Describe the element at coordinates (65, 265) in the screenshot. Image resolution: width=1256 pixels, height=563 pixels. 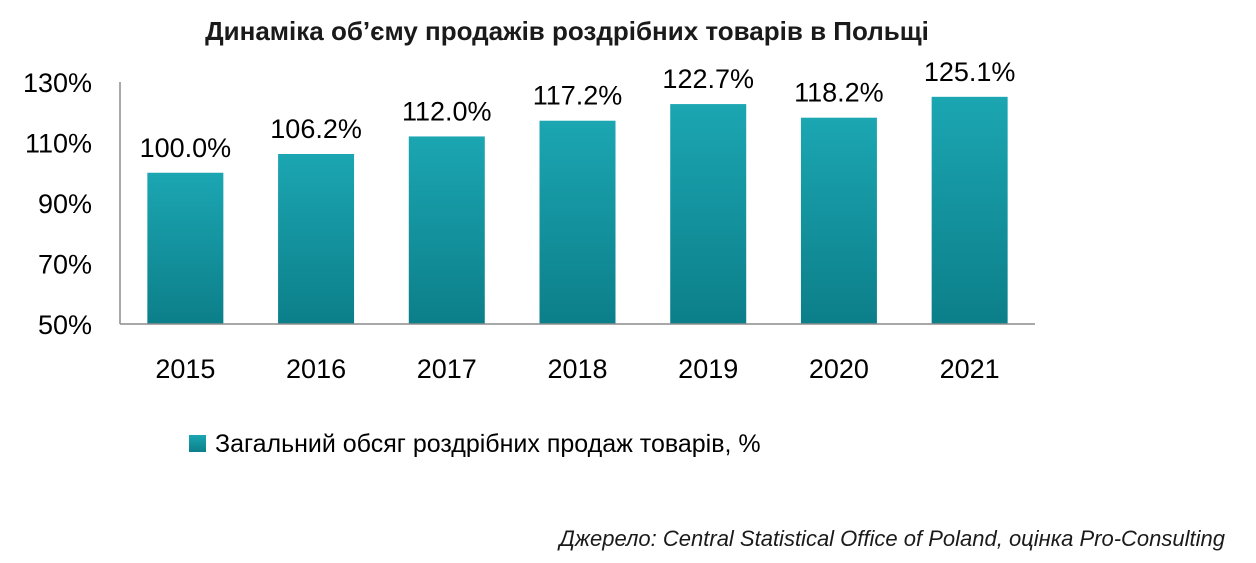
I see `y-tick-label: 70%` at that location.